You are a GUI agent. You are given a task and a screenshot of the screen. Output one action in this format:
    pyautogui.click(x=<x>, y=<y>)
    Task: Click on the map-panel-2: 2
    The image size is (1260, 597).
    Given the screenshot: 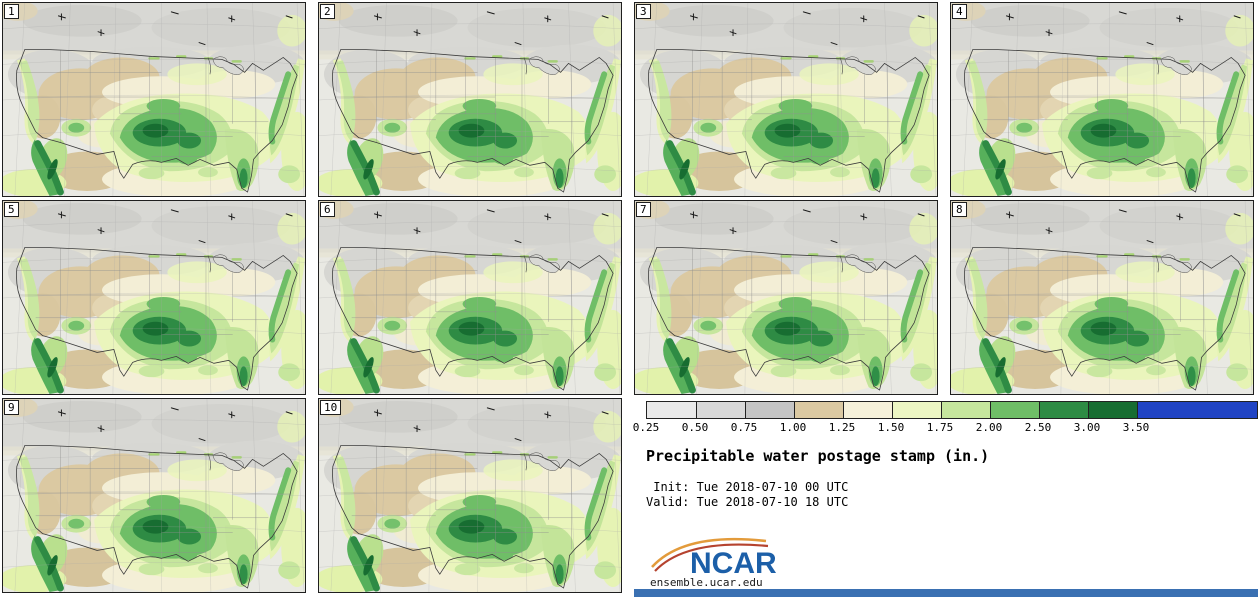 What is the action you would take?
    pyautogui.click(x=470, y=99)
    